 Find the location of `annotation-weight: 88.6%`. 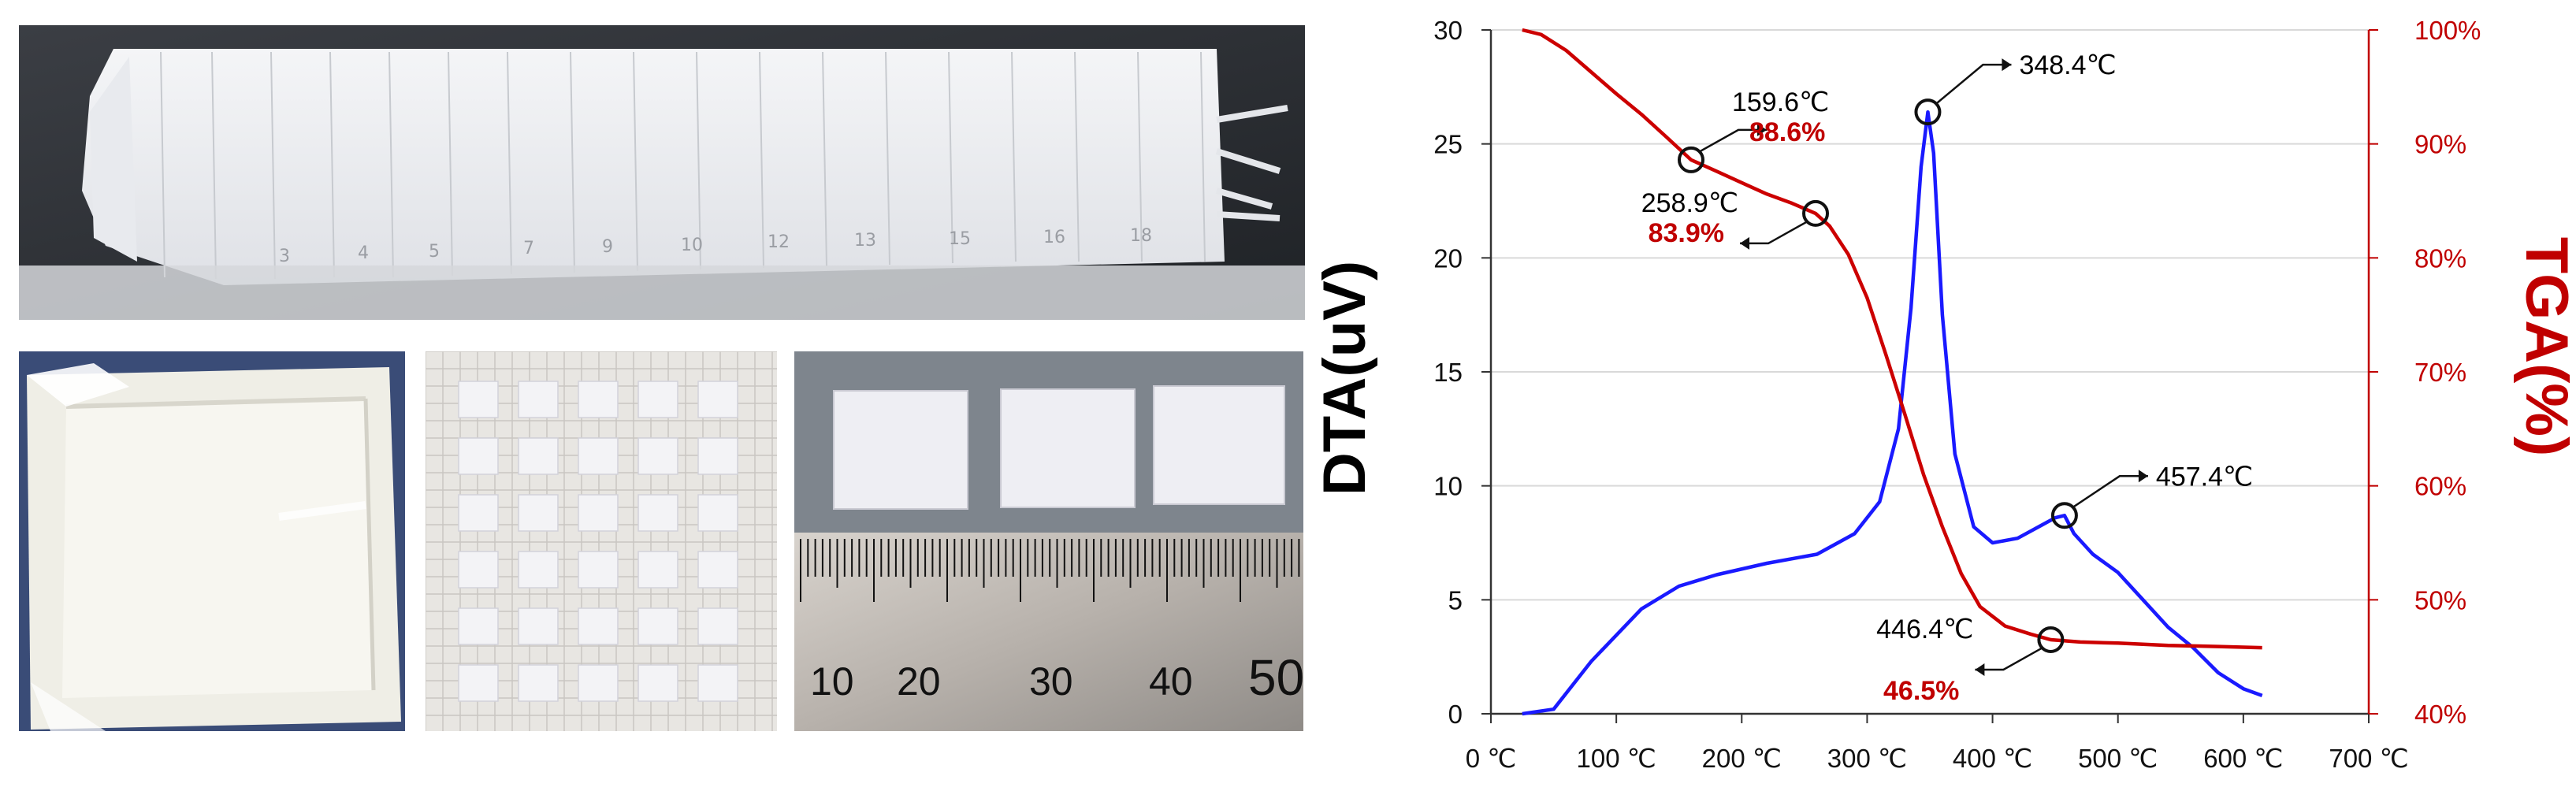

annotation-weight: 88.6% is located at coordinates (1787, 132).